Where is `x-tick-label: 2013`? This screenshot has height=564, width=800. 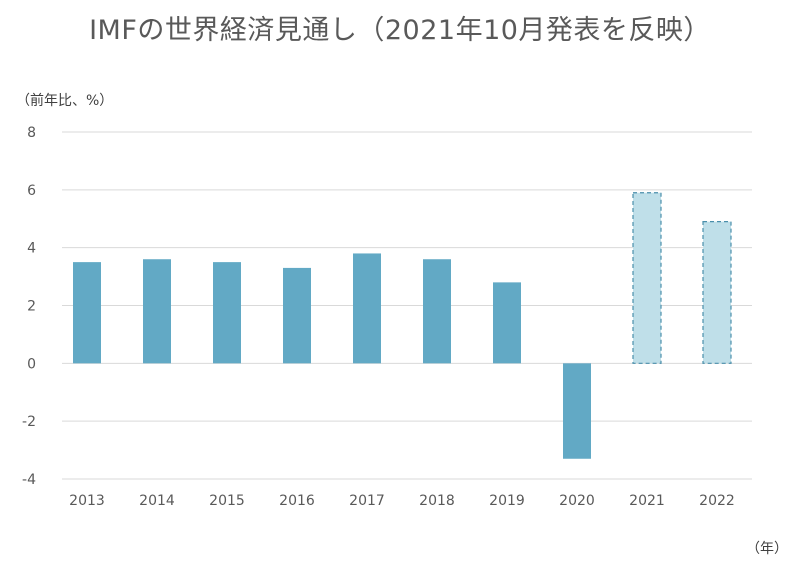
x-tick-label: 2013 is located at coordinates (87, 501).